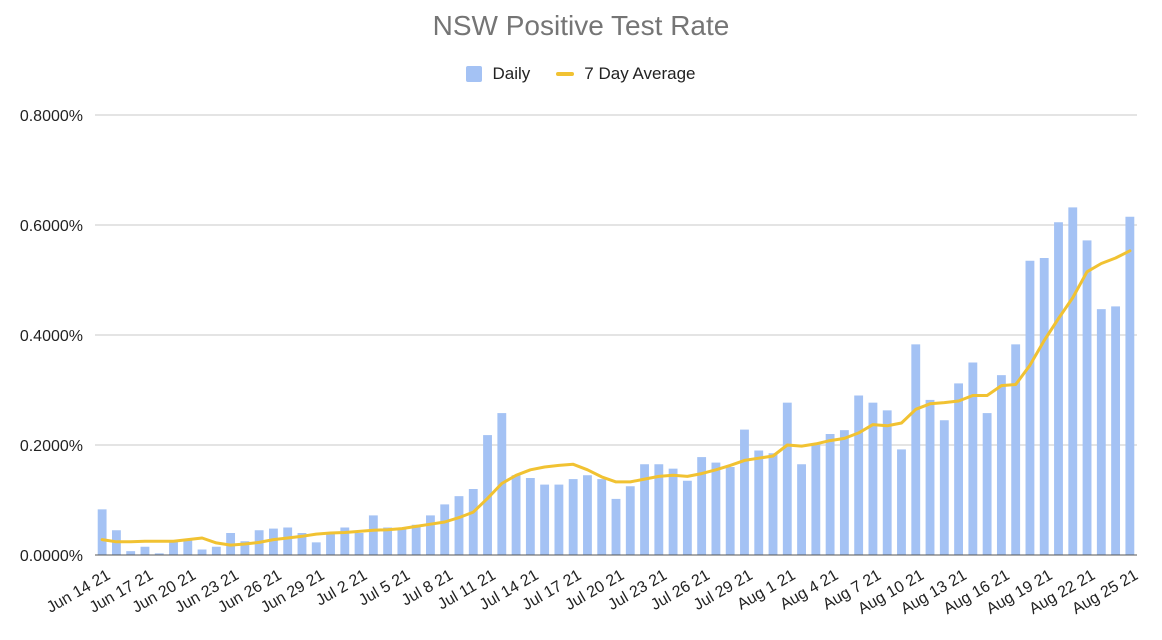 This screenshot has width=1162, height=640. What do you see at coordinates (51, 556) in the screenshot?
I see `y-tick-label: 0.0000%` at bounding box center [51, 556].